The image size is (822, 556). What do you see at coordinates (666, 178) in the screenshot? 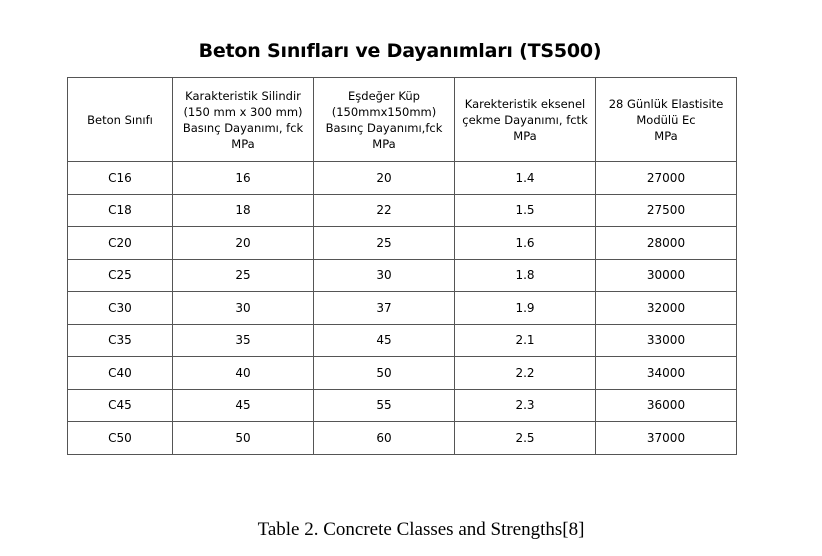
I see `cell-elastic-modulus: 27000` at bounding box center [666, 178].